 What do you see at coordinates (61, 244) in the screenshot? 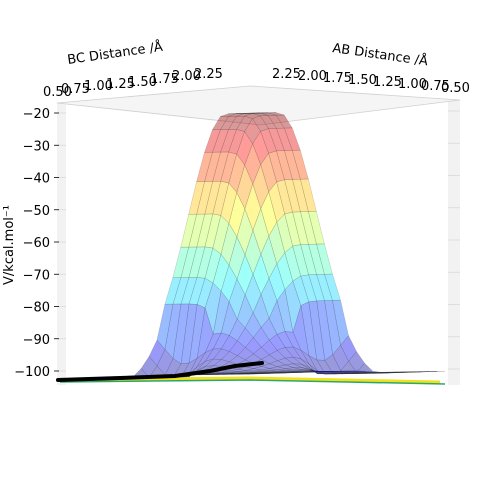
I see `left-pane` at bounding box center [61, 244].